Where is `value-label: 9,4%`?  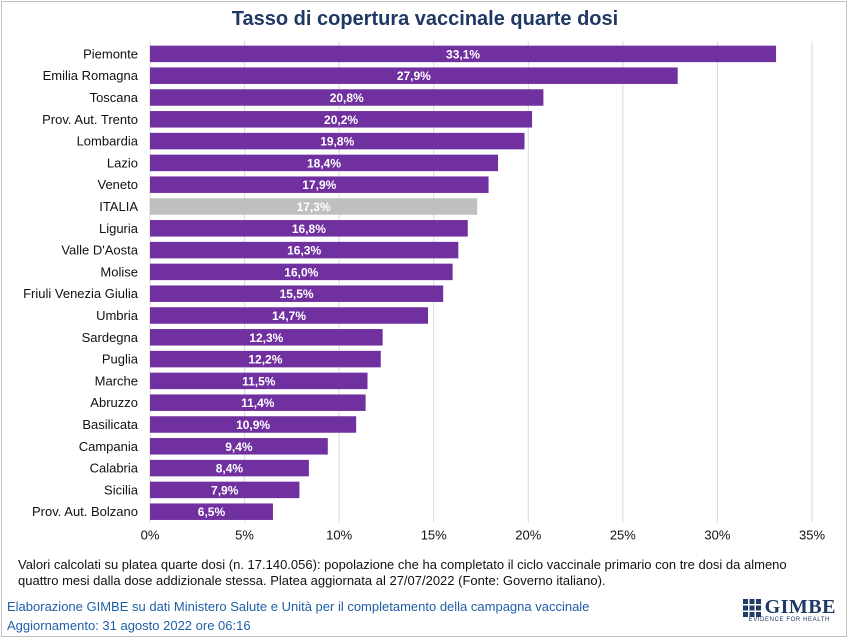
value-label: 9,4% is located at coordinates (239, 447).